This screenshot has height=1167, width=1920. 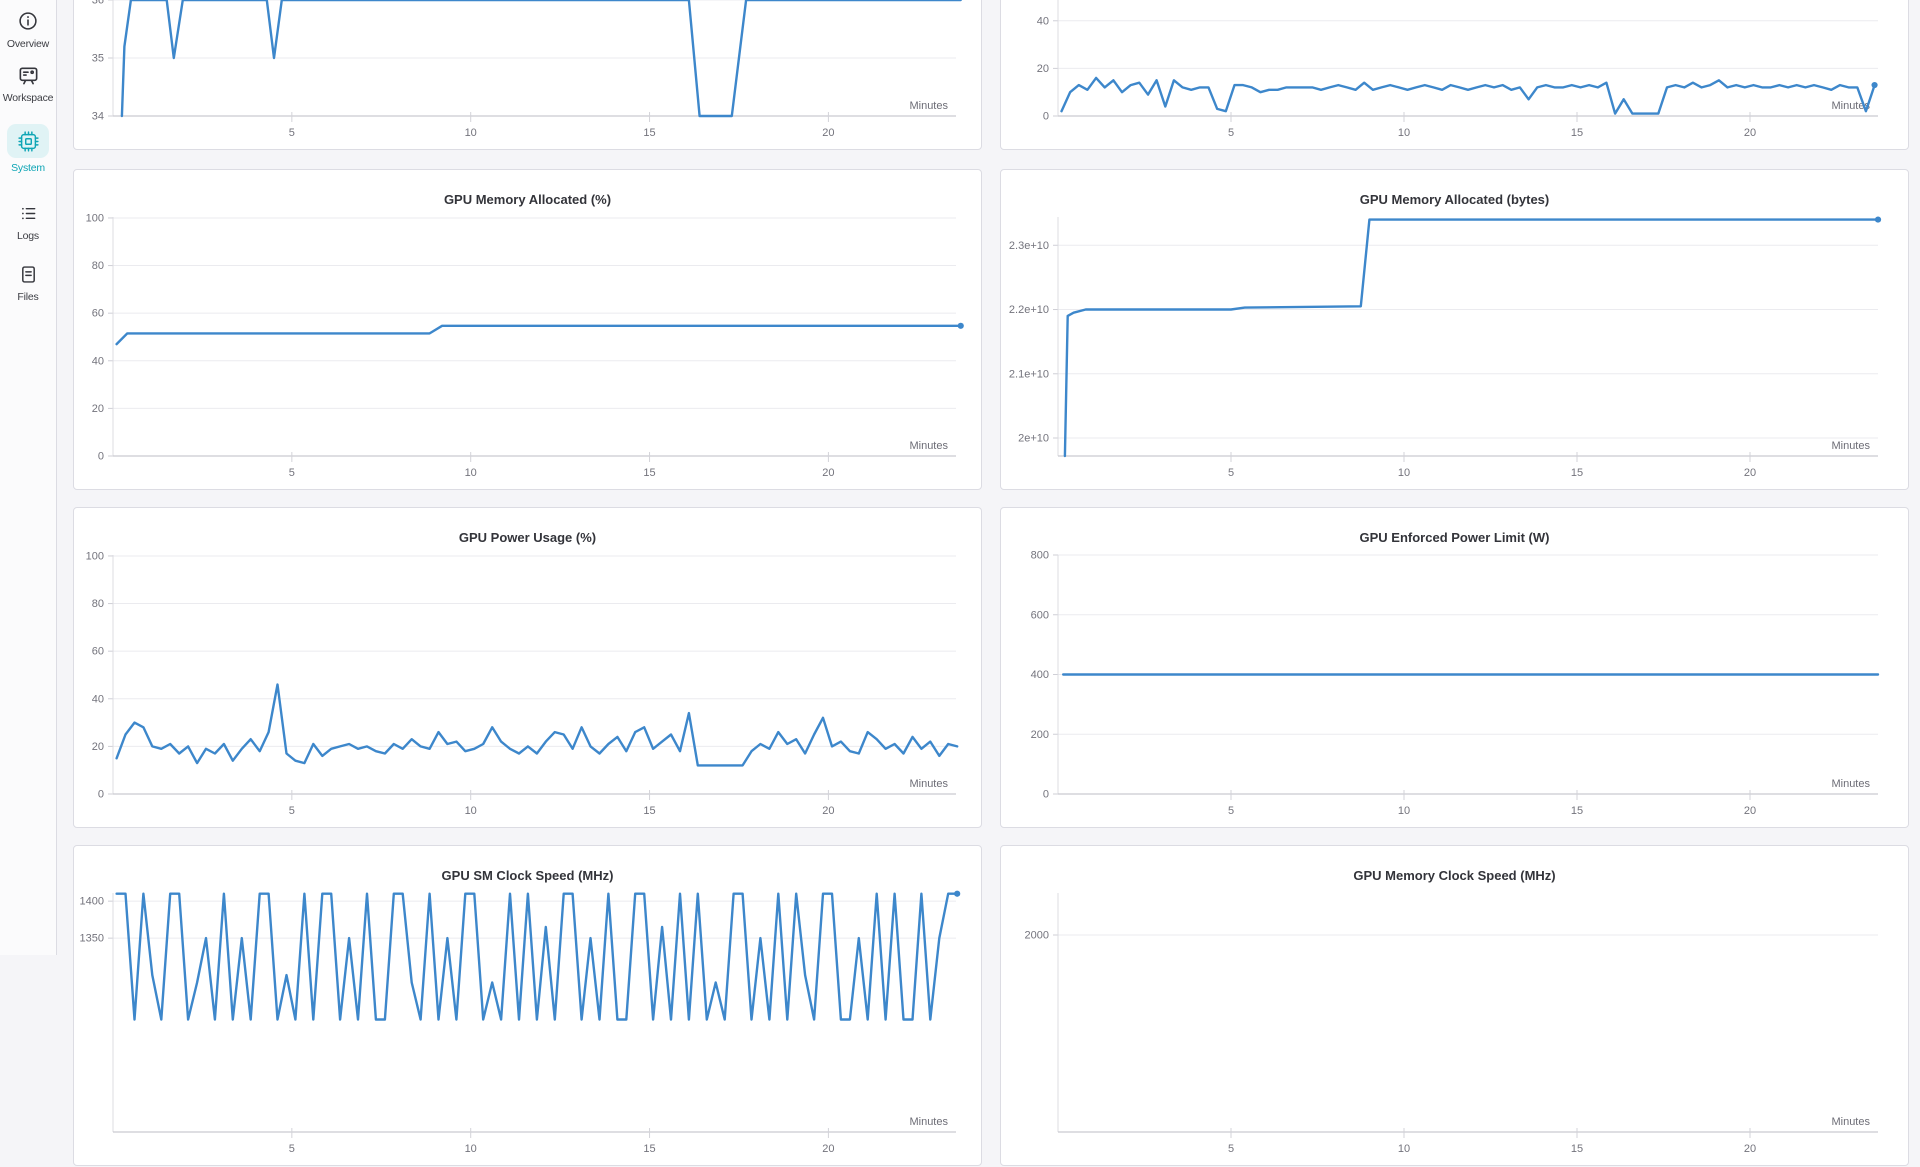 I want to click on line-chart-canvas: 40 20 0 5 10 15 20 Minutes, so click(x=1455, y=75).